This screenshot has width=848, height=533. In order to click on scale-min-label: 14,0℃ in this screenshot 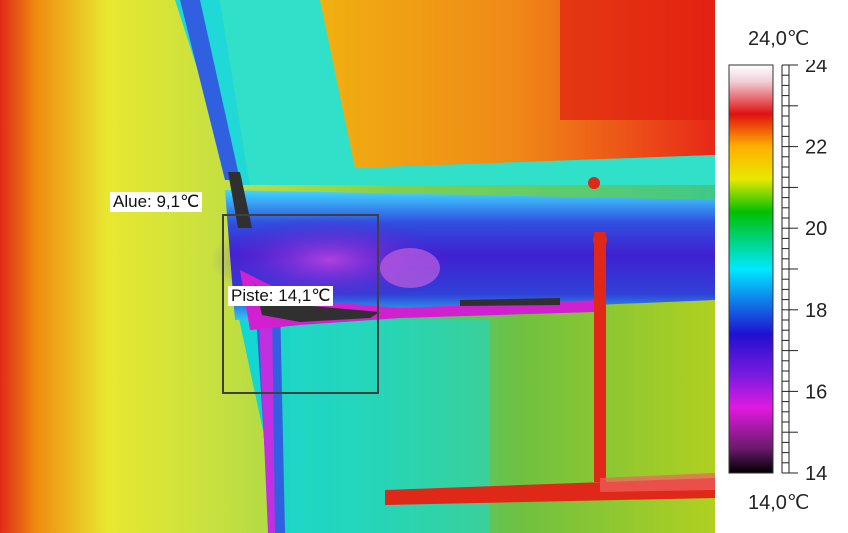, I will do `click(779, 503)`.